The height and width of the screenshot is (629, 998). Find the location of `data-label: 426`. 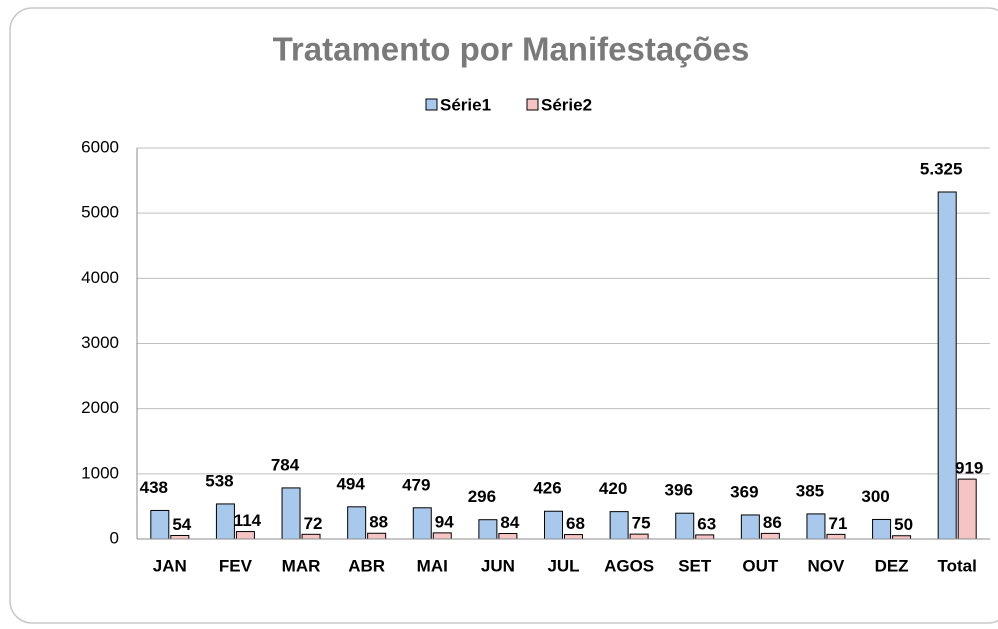

data-label: 426 is located at coordinates (547, 488).